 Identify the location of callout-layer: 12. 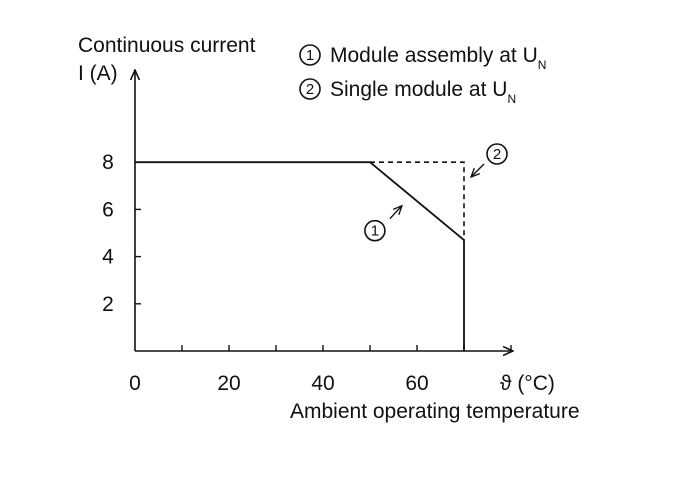
(436, 192).